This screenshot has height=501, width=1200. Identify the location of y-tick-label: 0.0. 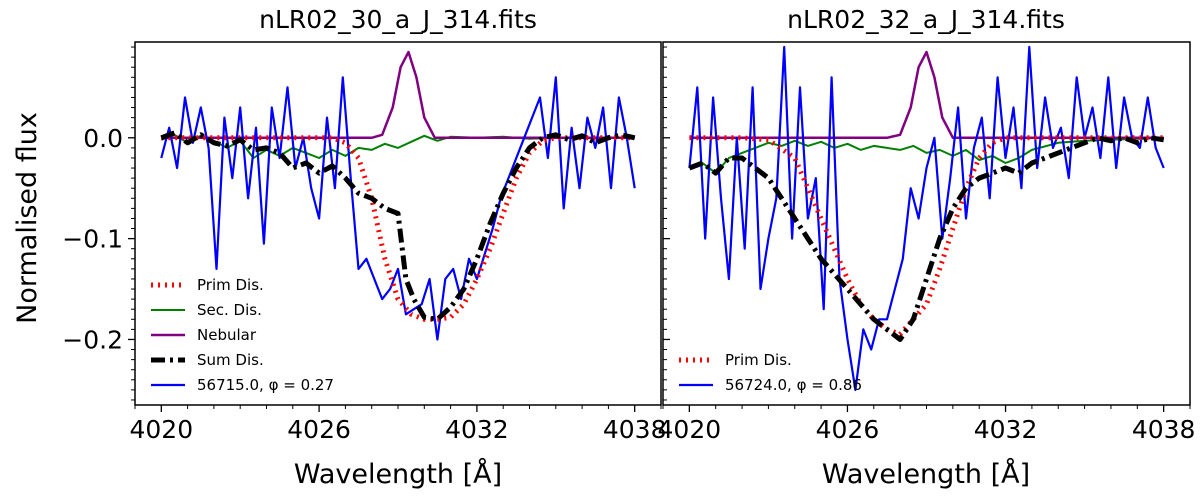
(103, 138).